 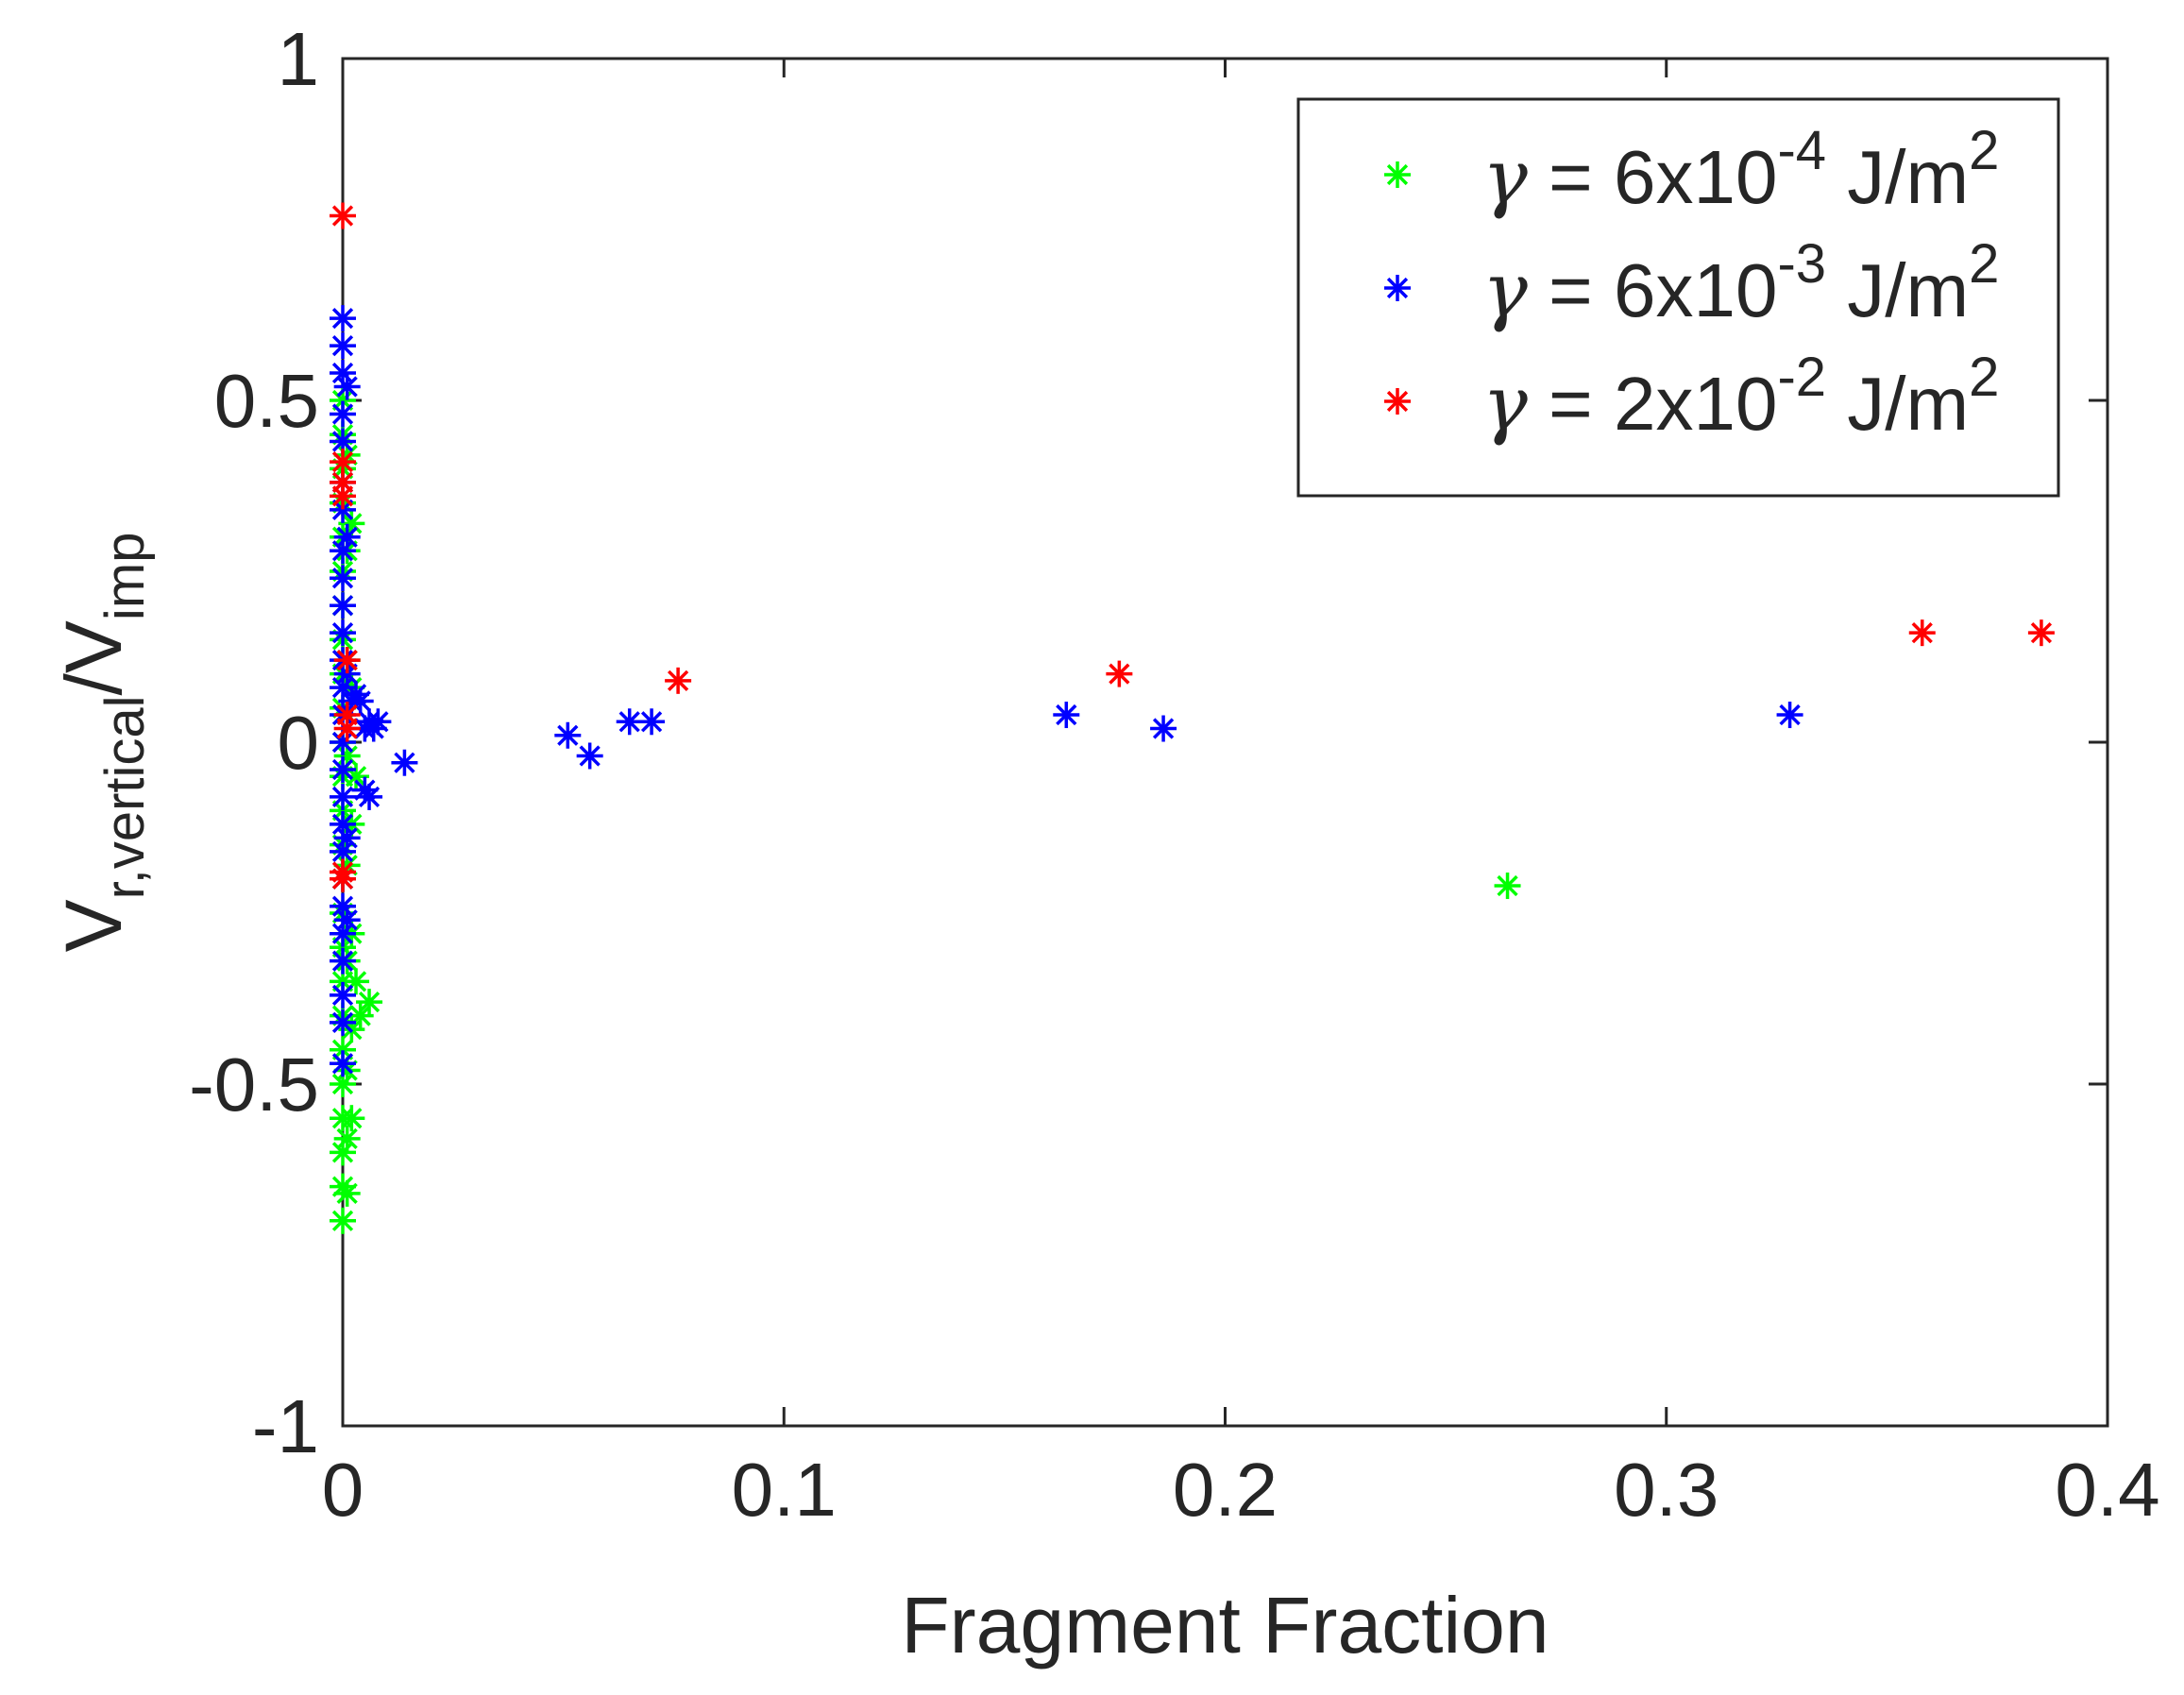 I want to click on x-tick-label: 0.3, so click(x=1666, y=1490).